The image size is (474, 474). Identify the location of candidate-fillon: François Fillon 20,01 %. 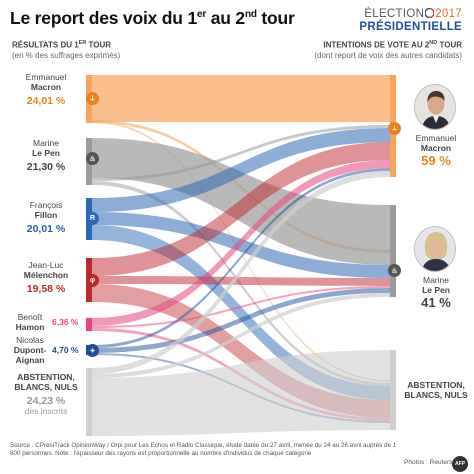
(46, 217).